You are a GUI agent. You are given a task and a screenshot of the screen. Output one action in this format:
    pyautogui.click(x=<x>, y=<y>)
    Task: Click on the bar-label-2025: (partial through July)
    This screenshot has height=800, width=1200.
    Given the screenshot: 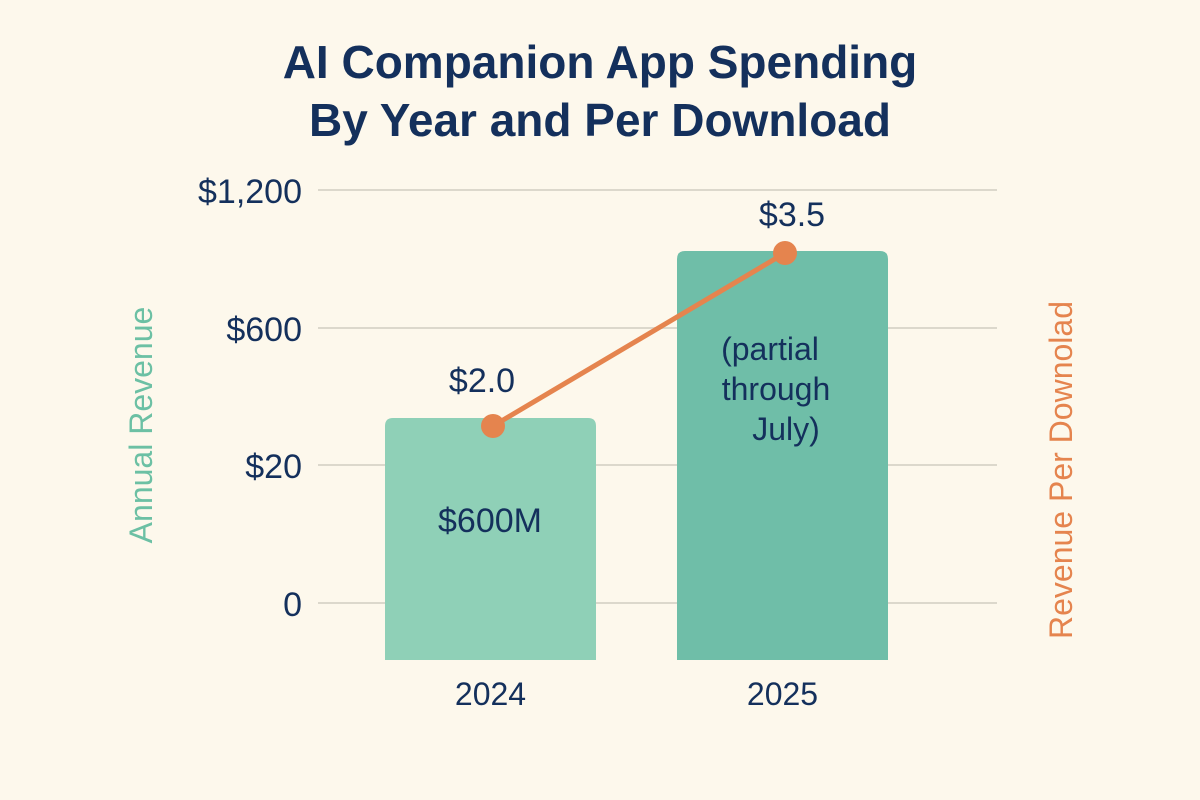 What is the action you would take?
    pyautogui.click(x=775, y=389)
    